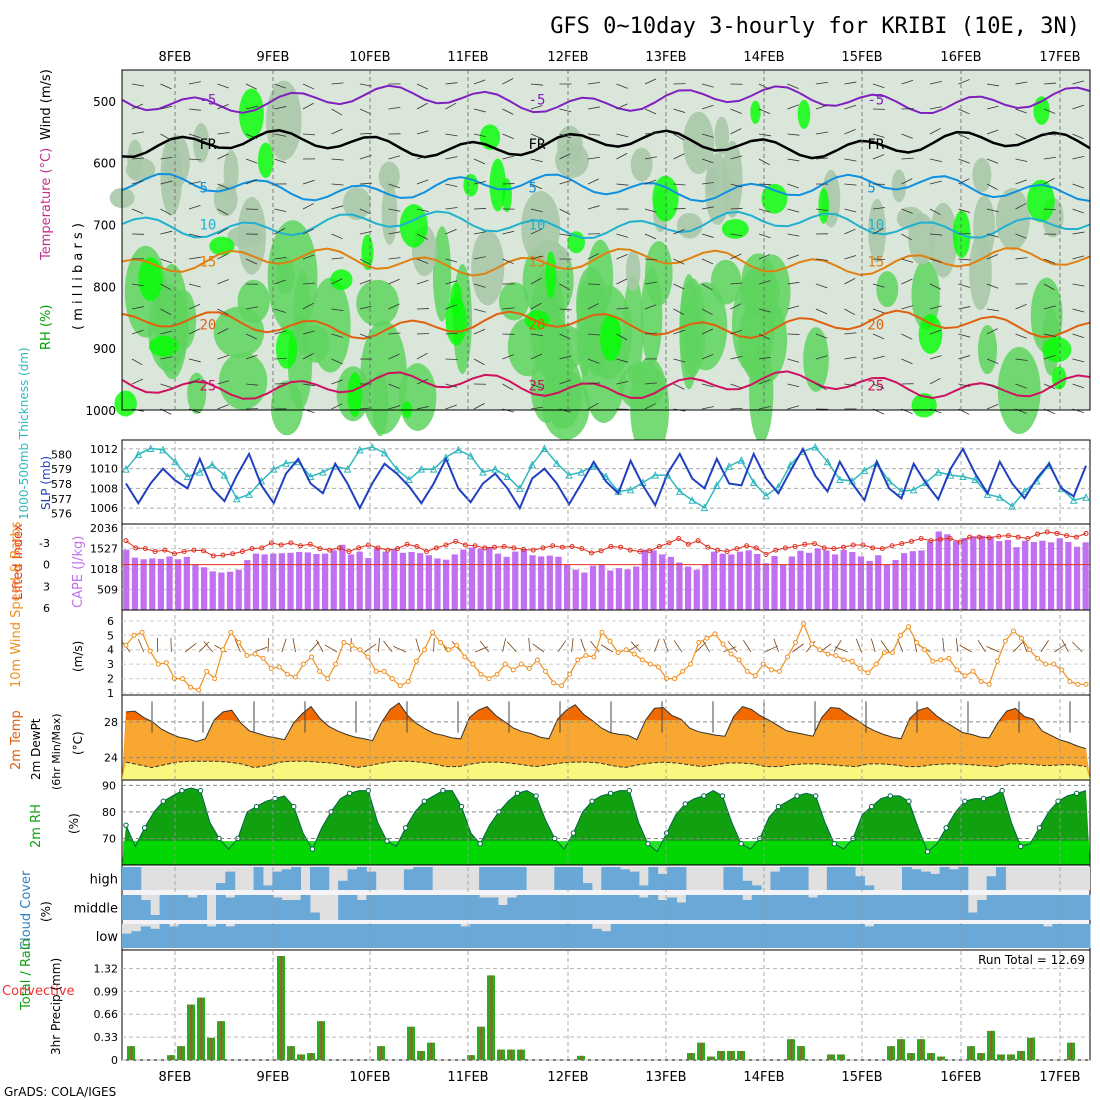 Image resolution: width=1100 pixels, height=1100 pixels. I want to click on rh-shade-moist, so click(591, 305).